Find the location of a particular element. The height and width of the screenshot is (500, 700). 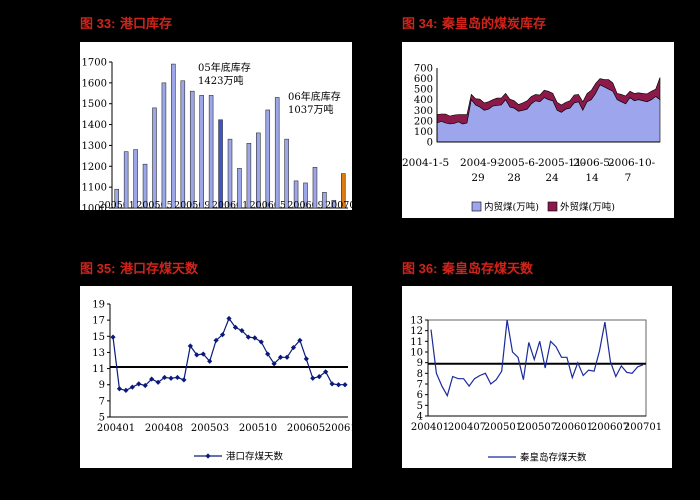

y-tick-label: 500 is located at coordinates (423, 90).